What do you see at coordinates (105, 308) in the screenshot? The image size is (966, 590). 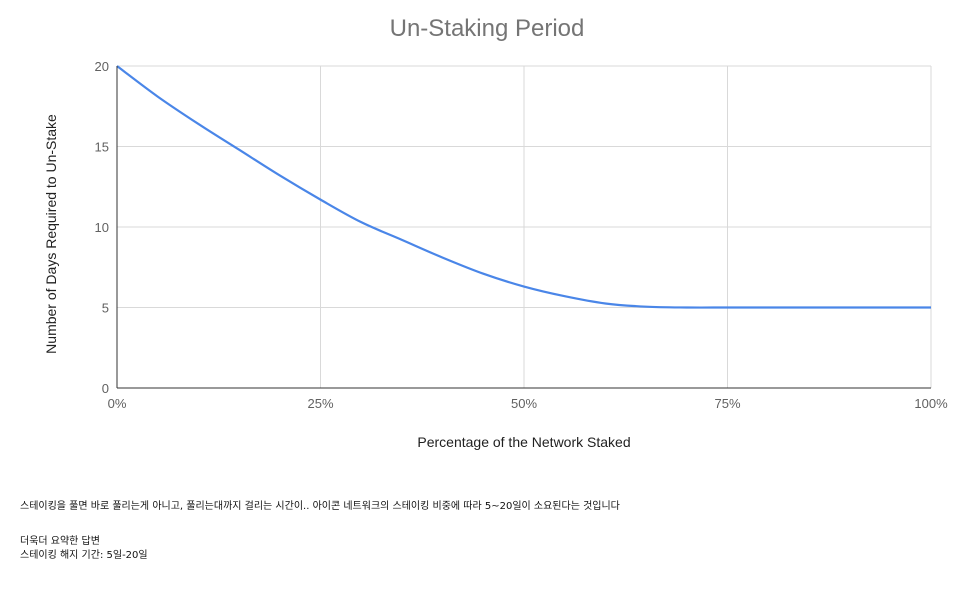 I see `y-tick-label: 5` at bounding box center [105, 308].